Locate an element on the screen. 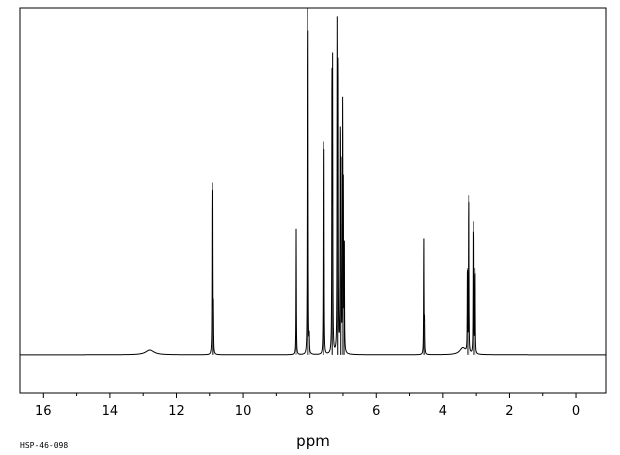 This screenshot has height=455, width=620. x-tick-label: 10 is located at coordinates (243, 411).